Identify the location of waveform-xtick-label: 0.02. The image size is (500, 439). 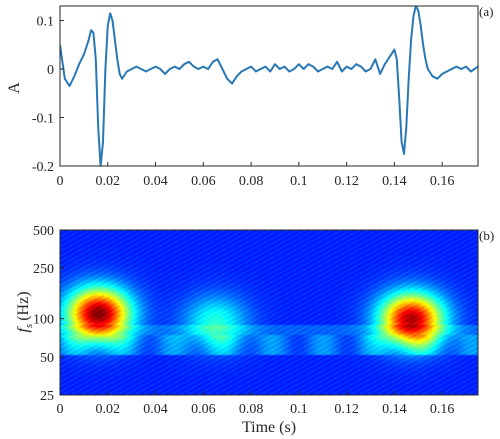
(108, 181).